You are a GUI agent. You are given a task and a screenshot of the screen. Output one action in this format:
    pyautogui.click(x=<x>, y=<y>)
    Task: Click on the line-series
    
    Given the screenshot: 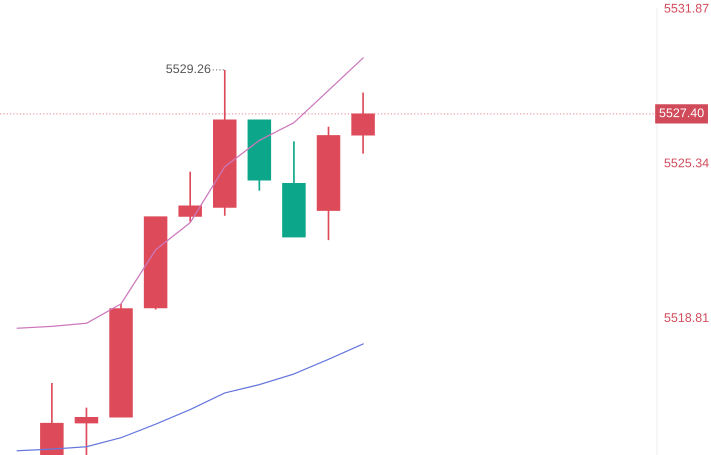 What is the action you would take?
    pyautogui.click(x=190, y=397)
    